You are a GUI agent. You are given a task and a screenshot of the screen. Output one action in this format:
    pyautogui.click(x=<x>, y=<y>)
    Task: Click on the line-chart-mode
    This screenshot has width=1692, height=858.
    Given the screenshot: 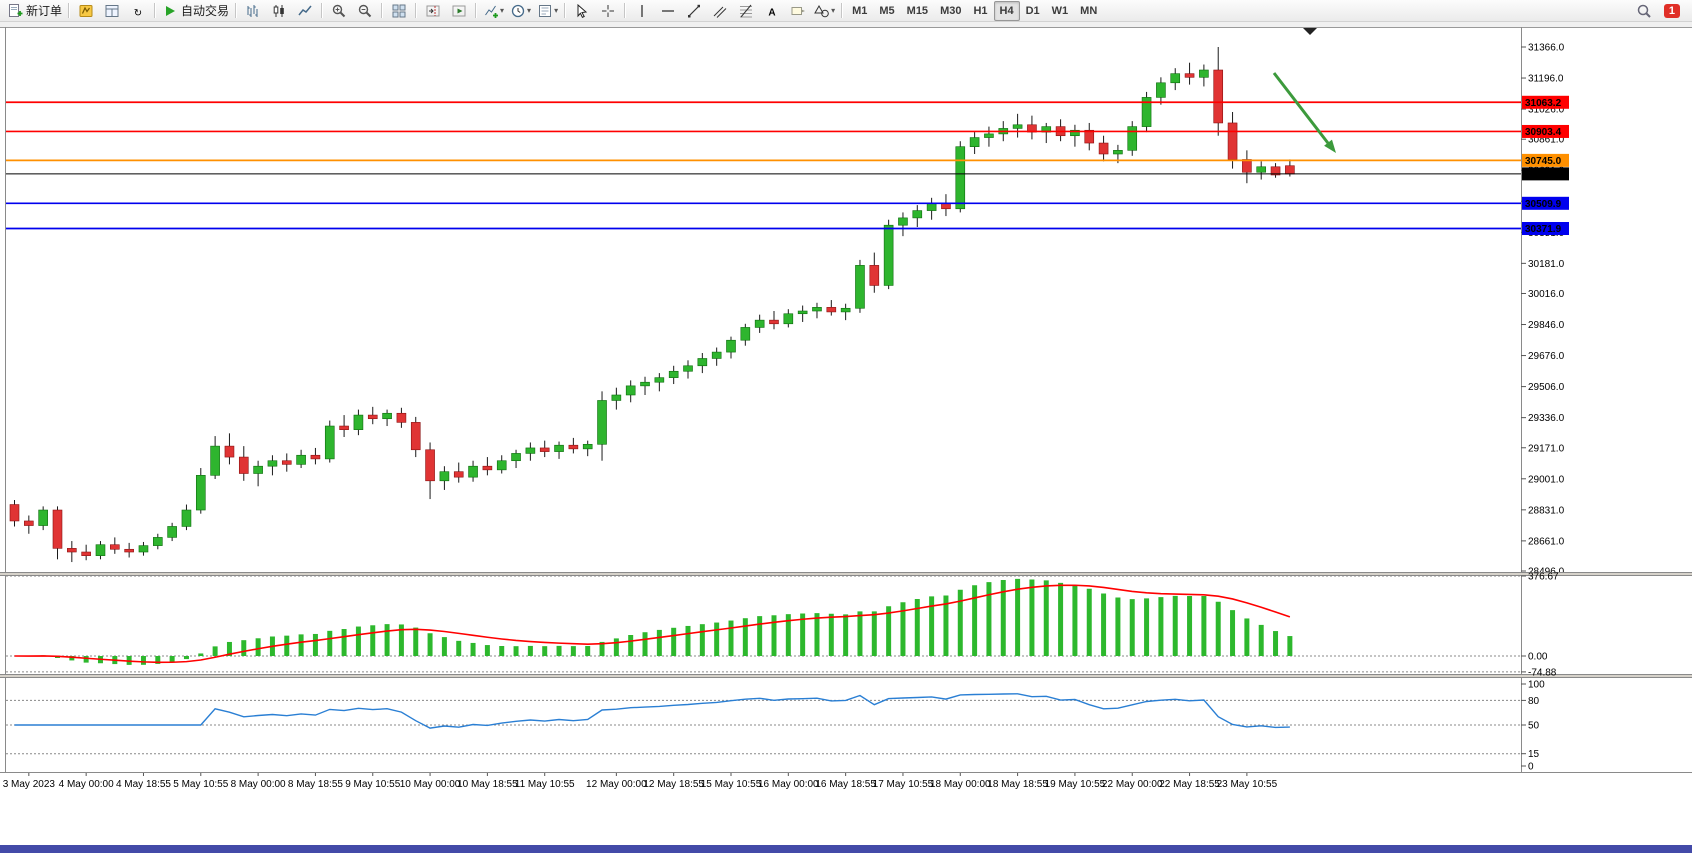 What is the action you would take?
    pyautogui.click(x=305, y=11)
    